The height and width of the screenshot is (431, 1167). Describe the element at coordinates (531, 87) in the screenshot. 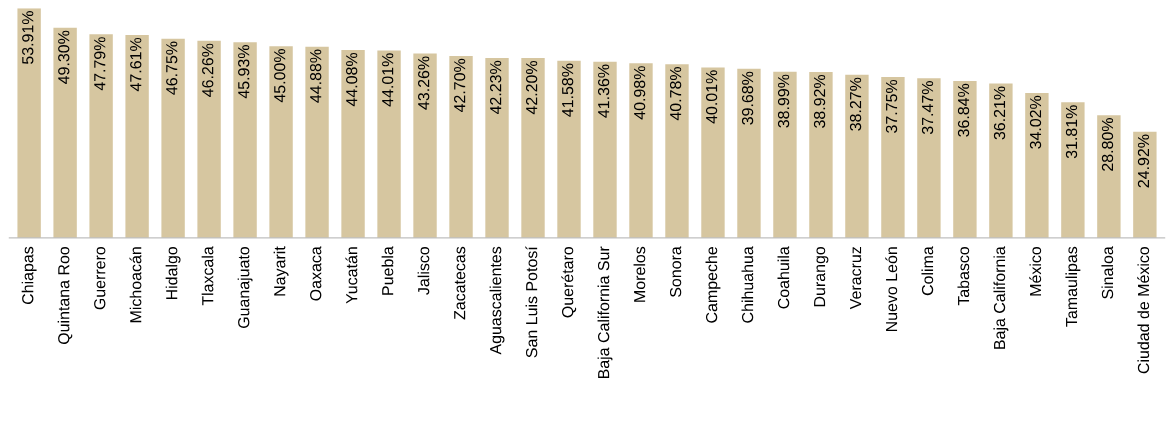

I see `data-label: 42.20%` at that location.